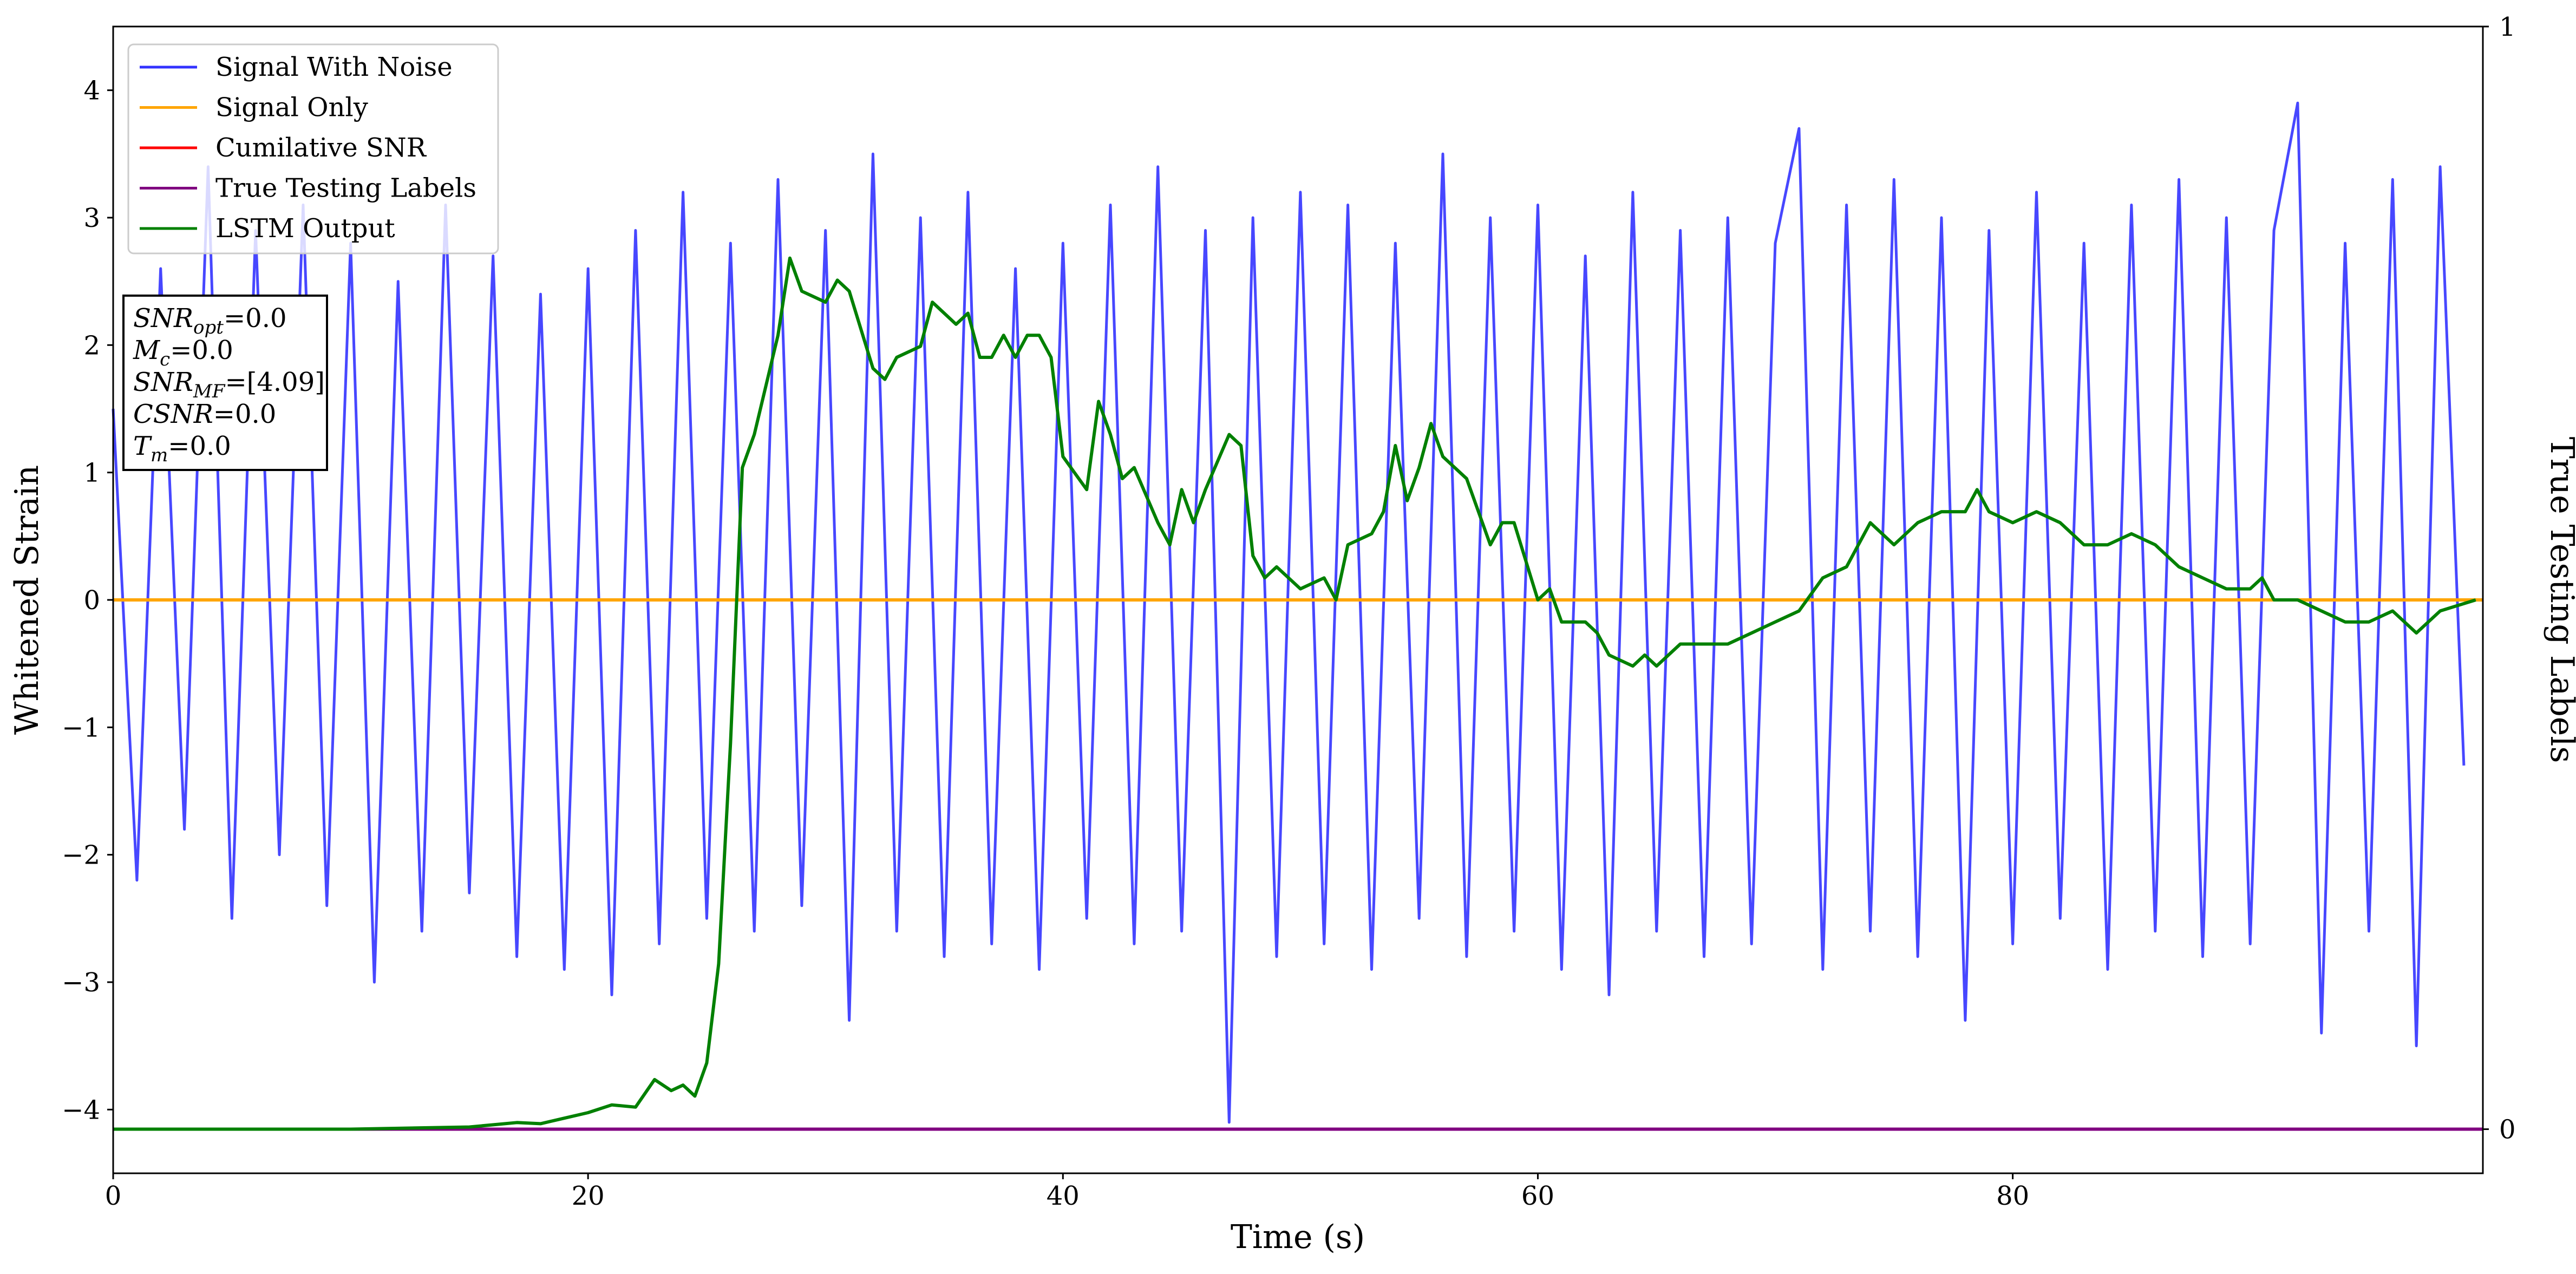  I want to click on legend-box, so click(313, 148).